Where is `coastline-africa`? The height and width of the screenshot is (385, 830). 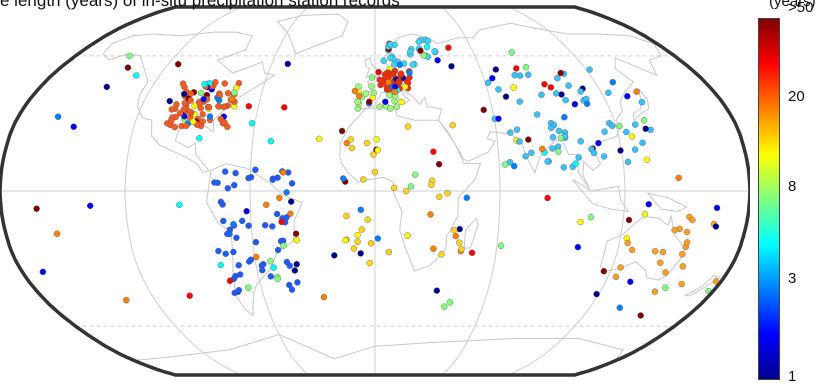
coastline-africa is located at coordinates (410, 189).